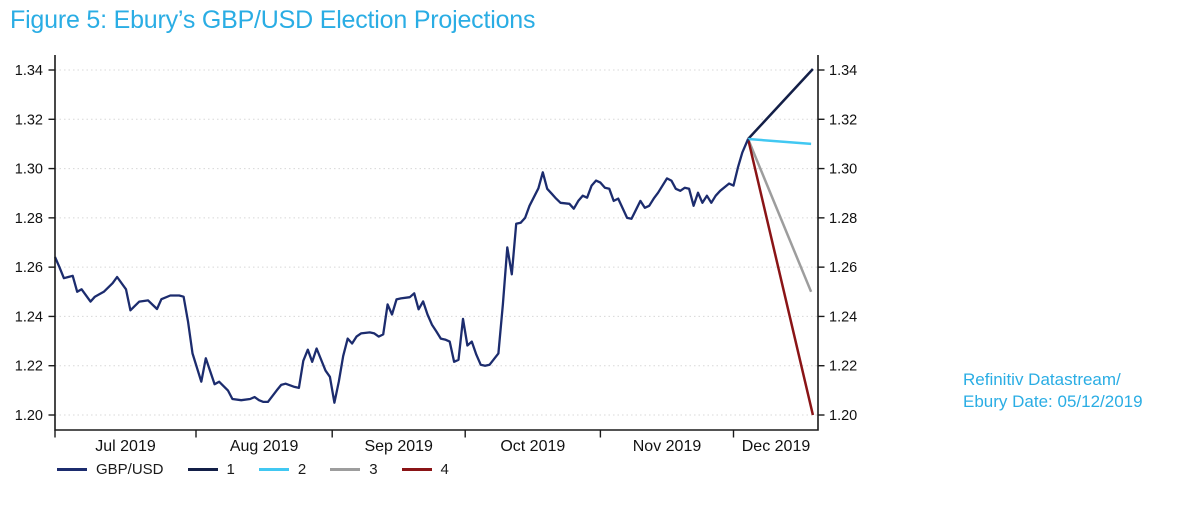 The height and width of the screenshot is (521, 1201). What do you see at coordinates (302, 469) in the screenshot?
I see `legend-label-projection-2: 2` at bounding box center [302, 469].